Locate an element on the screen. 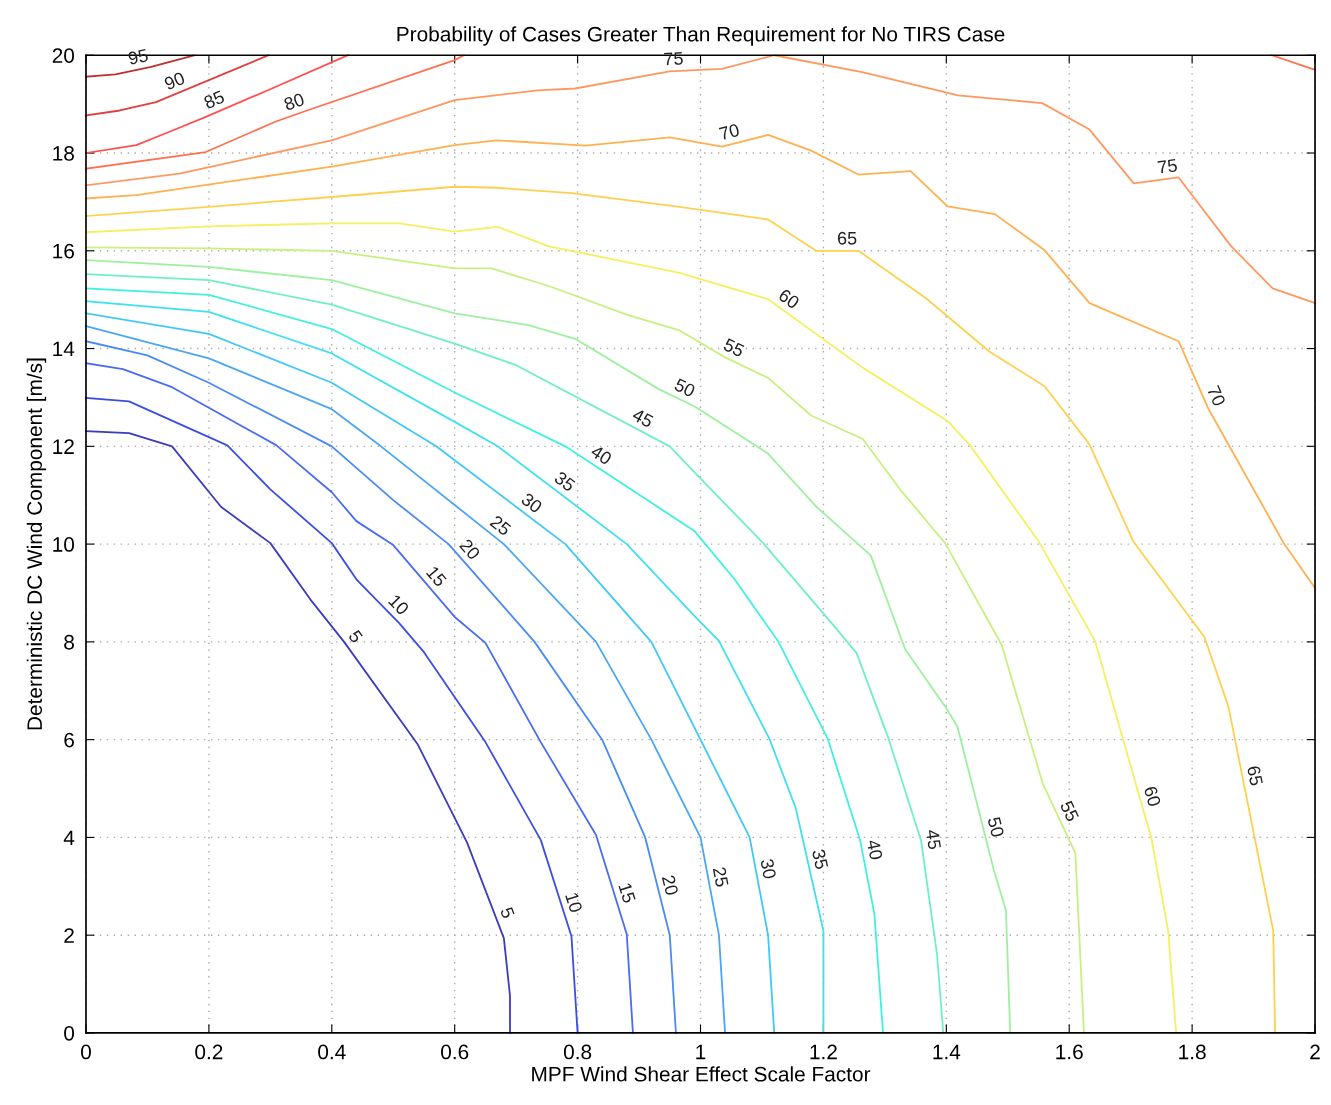  y-tick-label: 12 is located at coordinates (63, 446).